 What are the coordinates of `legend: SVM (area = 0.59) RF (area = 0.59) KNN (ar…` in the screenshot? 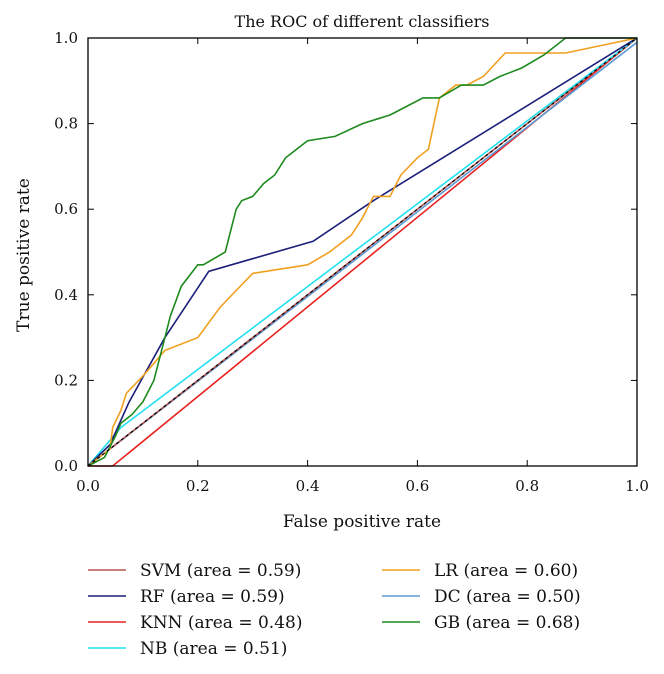 It's located at (334, 610).